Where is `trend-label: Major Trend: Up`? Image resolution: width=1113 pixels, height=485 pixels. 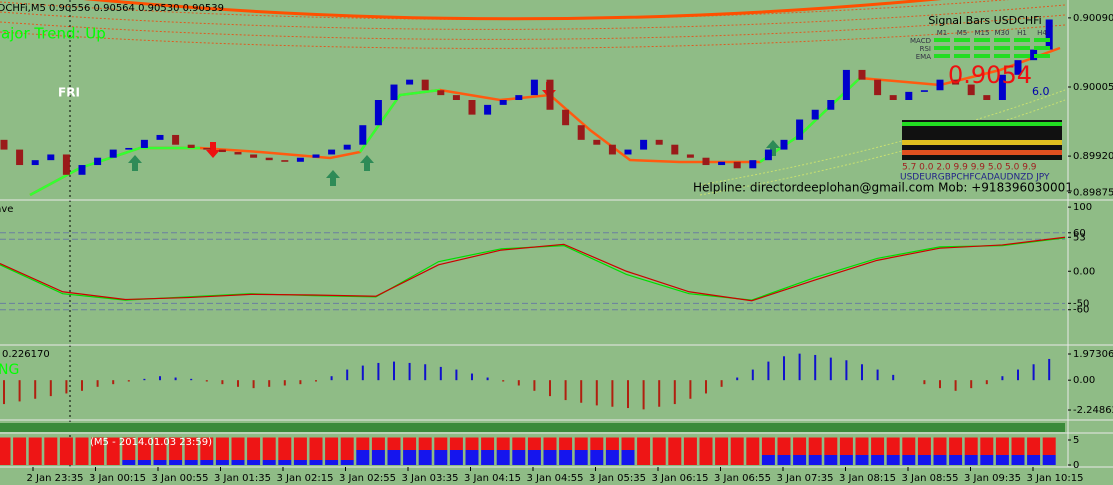
trend-label: Major Trend: Up is located at coordinates (53, 34).